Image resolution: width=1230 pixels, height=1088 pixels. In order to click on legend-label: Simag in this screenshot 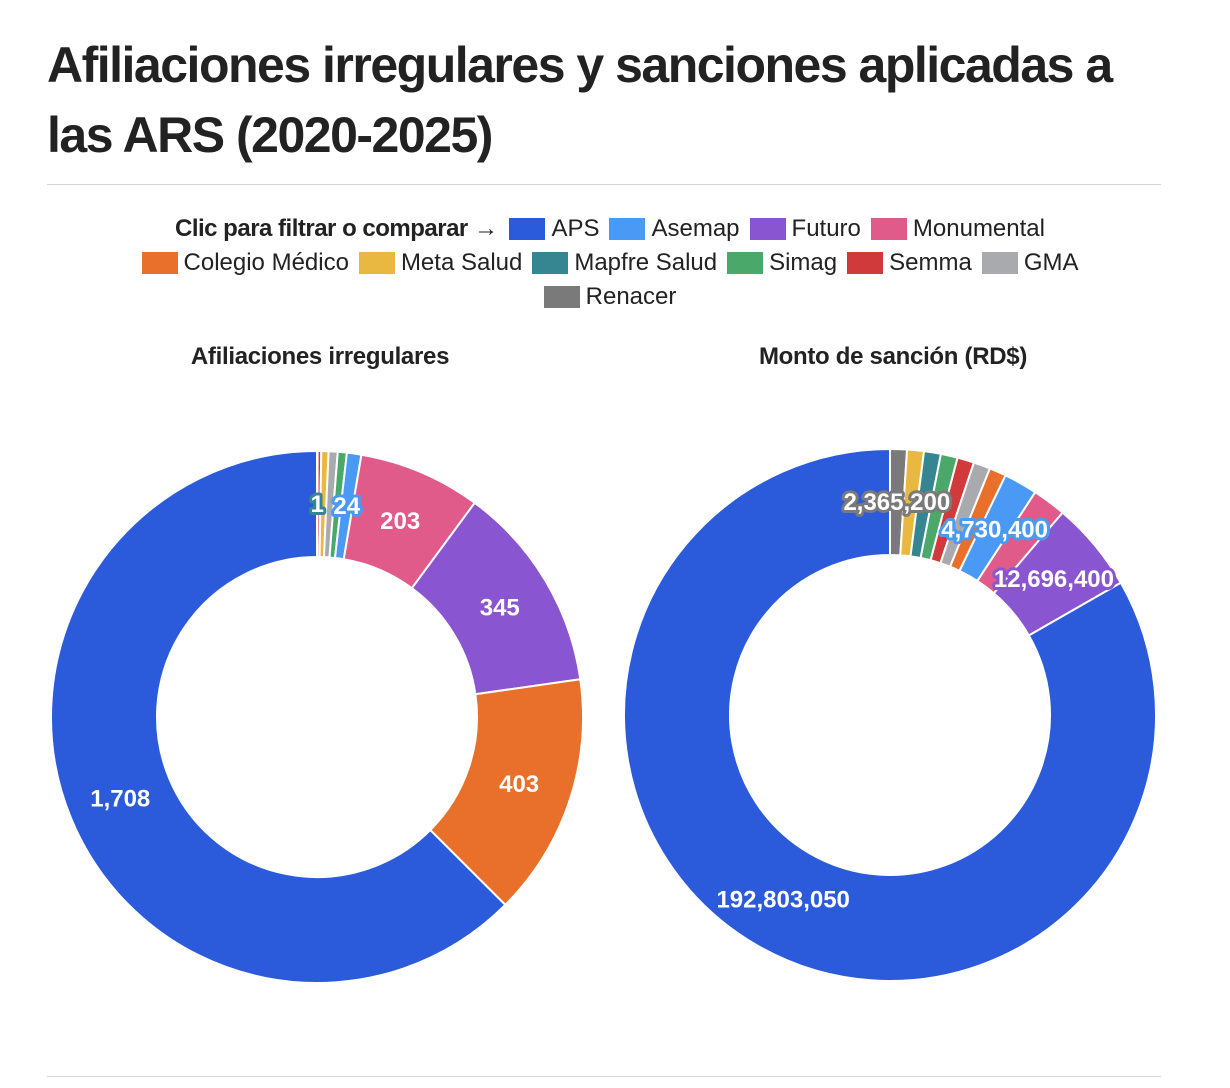, I will do `click(803, 262)`.